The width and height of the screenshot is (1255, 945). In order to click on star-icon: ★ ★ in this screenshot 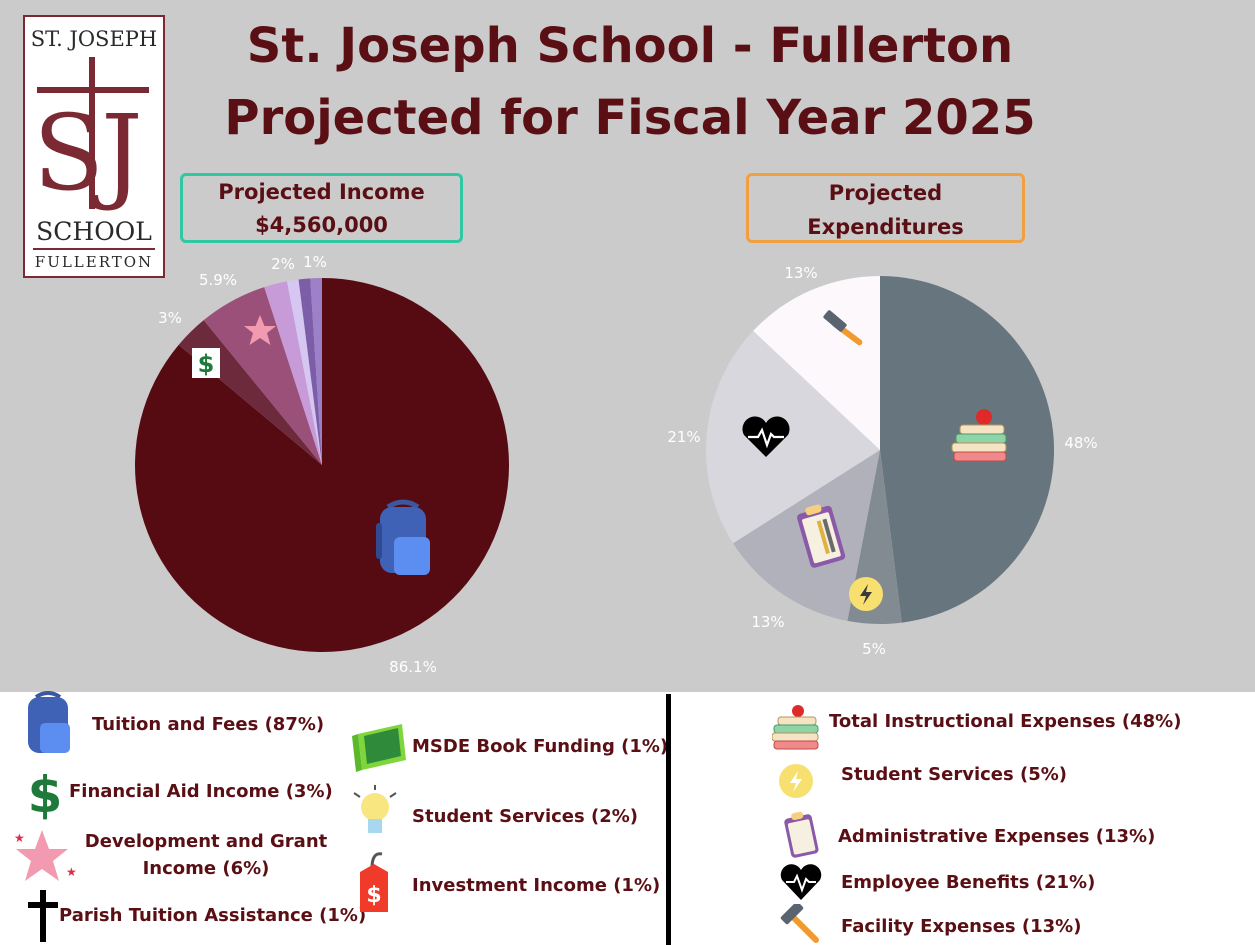, I will do `click(45, 855)`.